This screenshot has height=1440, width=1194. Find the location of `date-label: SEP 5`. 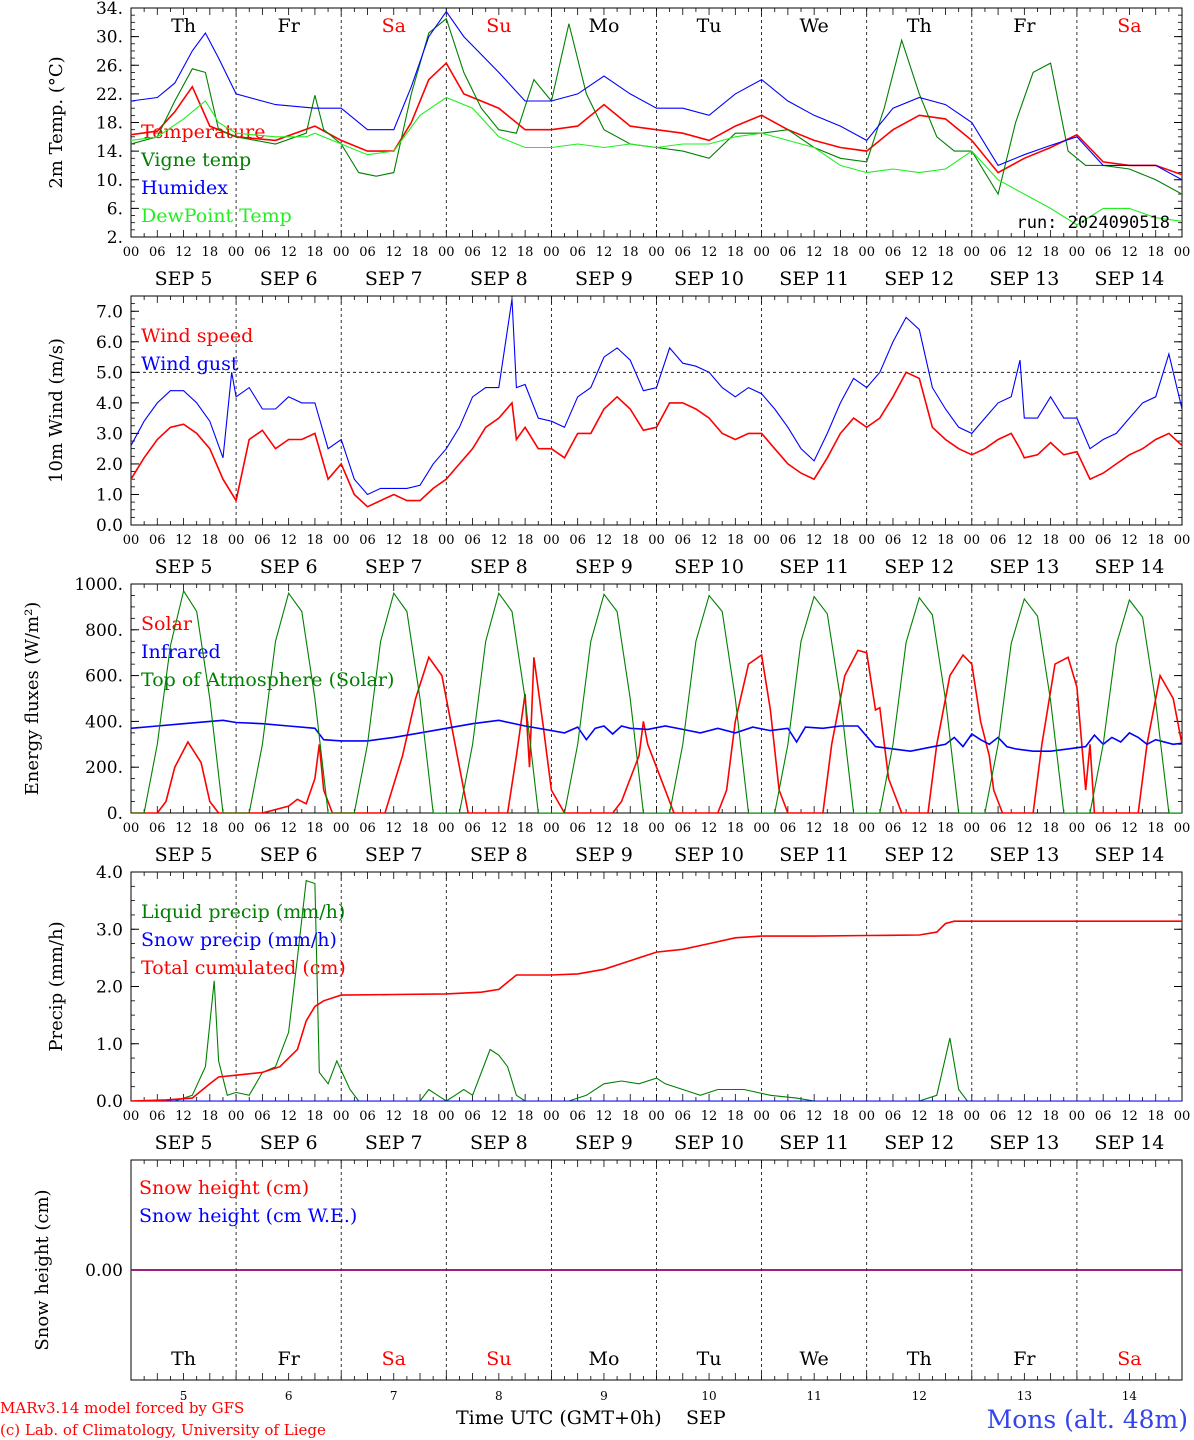

date-label: SEP 5 is located at coordinates (184, 1143).